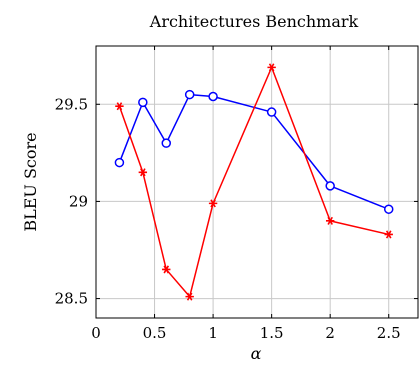 This screenshot has width=420, height=369. I want to click on x-tick-label: 1.5, so click(272, 333).